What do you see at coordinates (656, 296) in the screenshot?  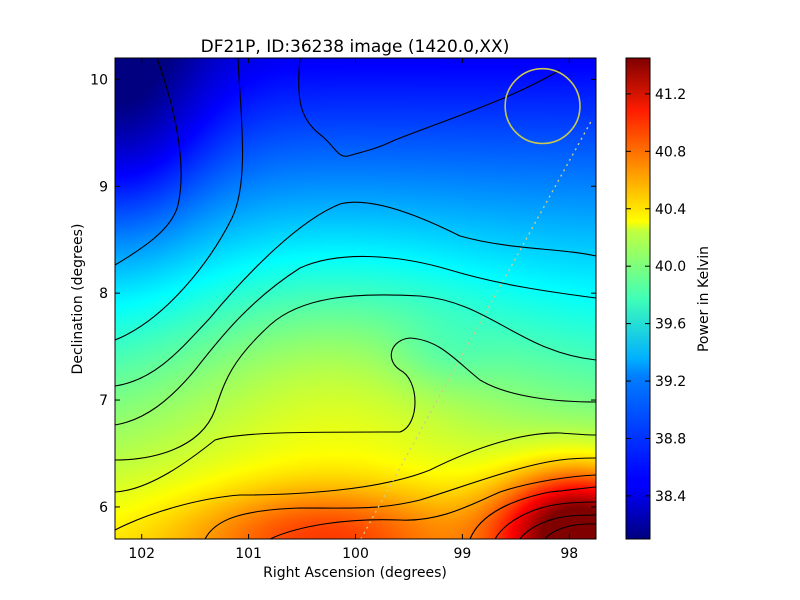 I see `colorbar-ticks: 38.4 38.8 39.2 39.6 40.0 40.4 40.8 41.2` at bounding box center [656, 296].